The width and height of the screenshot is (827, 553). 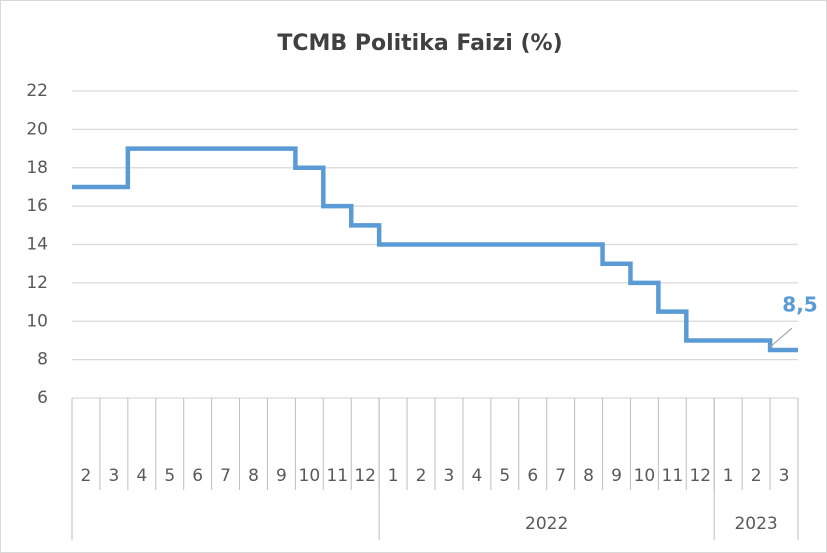 I want to click on y-tick-label: 8, so click(x=42, y=360).